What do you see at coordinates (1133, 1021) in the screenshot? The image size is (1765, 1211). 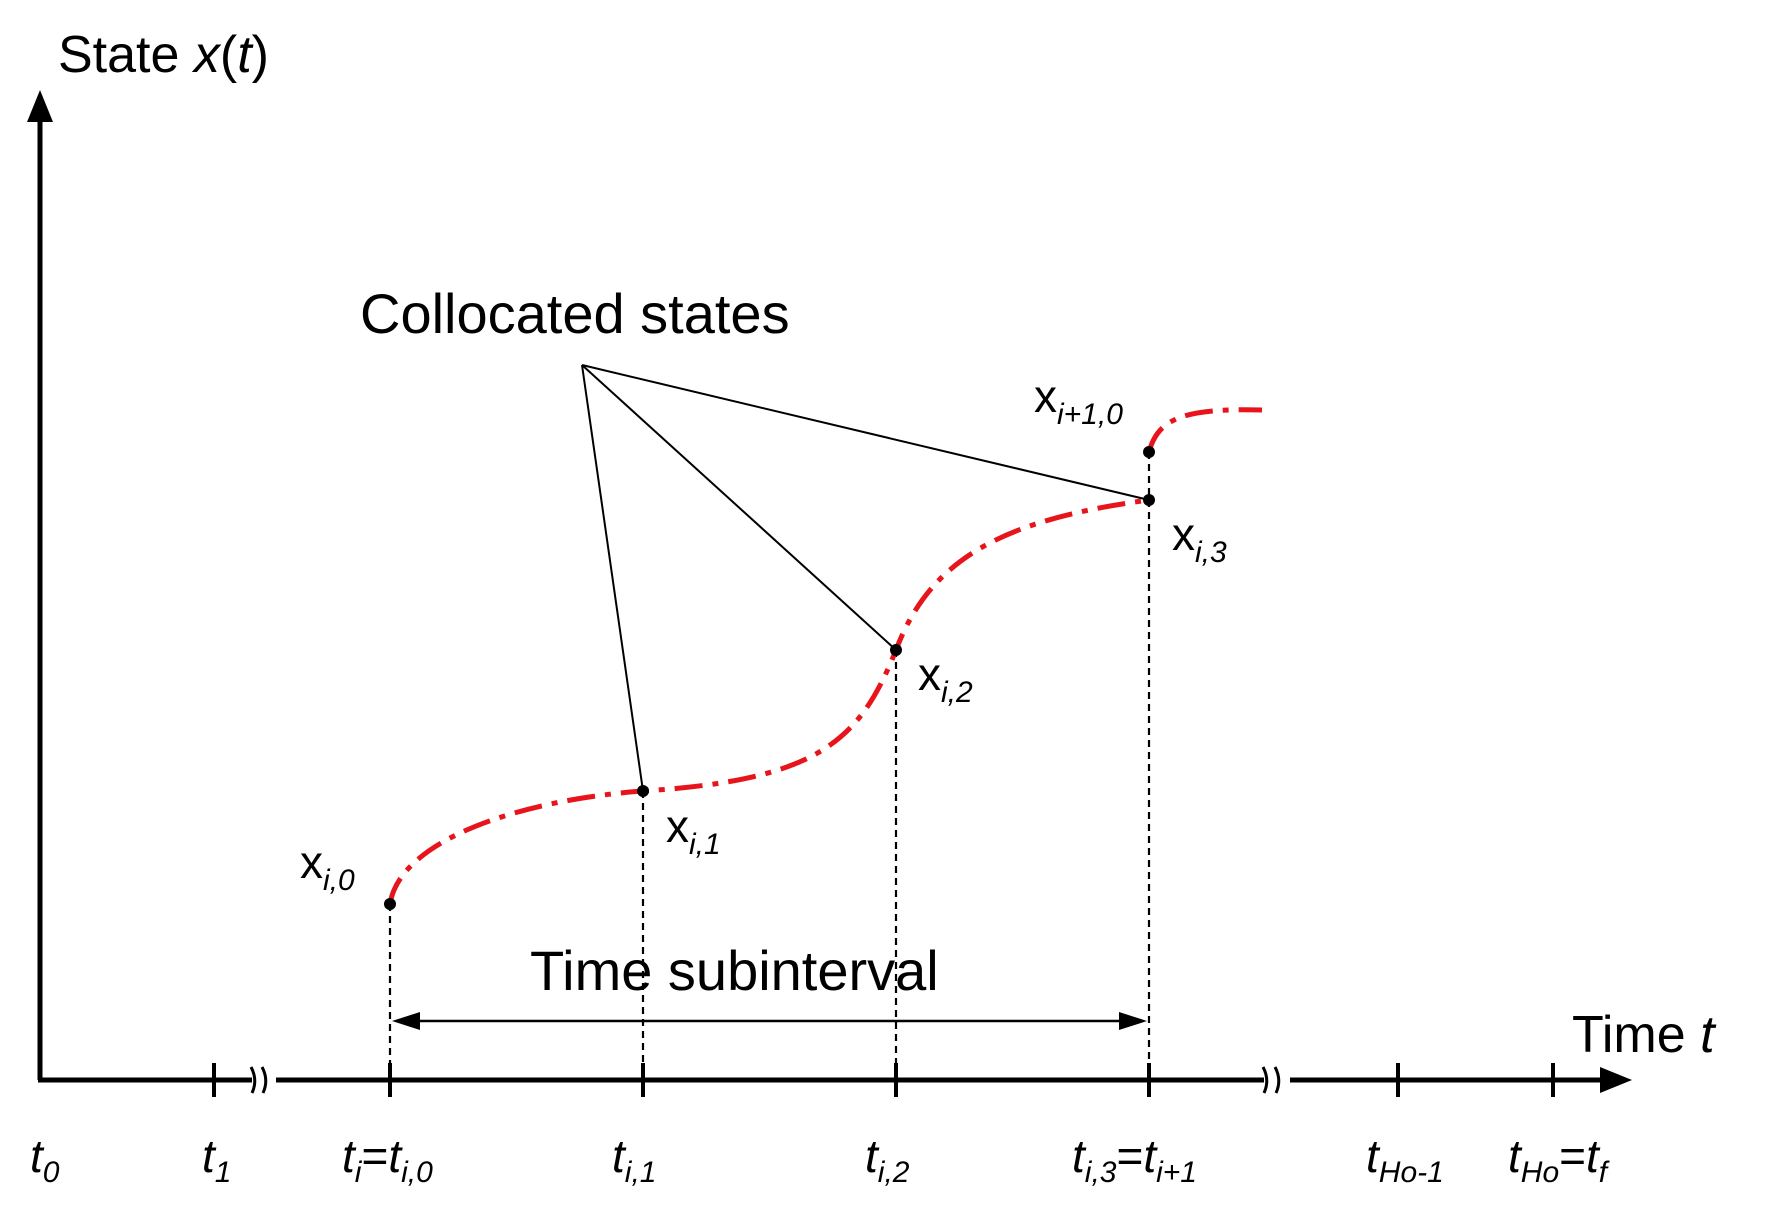 I see `subinterval-arrowhead-right` at bounding box center [1133, 1021].